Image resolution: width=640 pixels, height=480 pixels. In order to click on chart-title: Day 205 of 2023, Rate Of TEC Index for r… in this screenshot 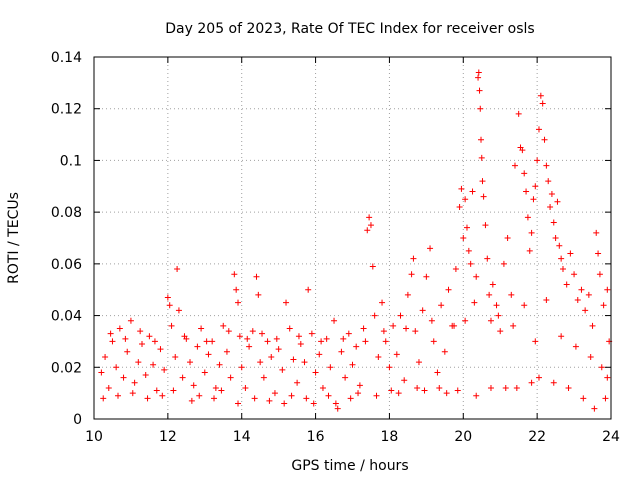, I will do `click(349, 29)`.